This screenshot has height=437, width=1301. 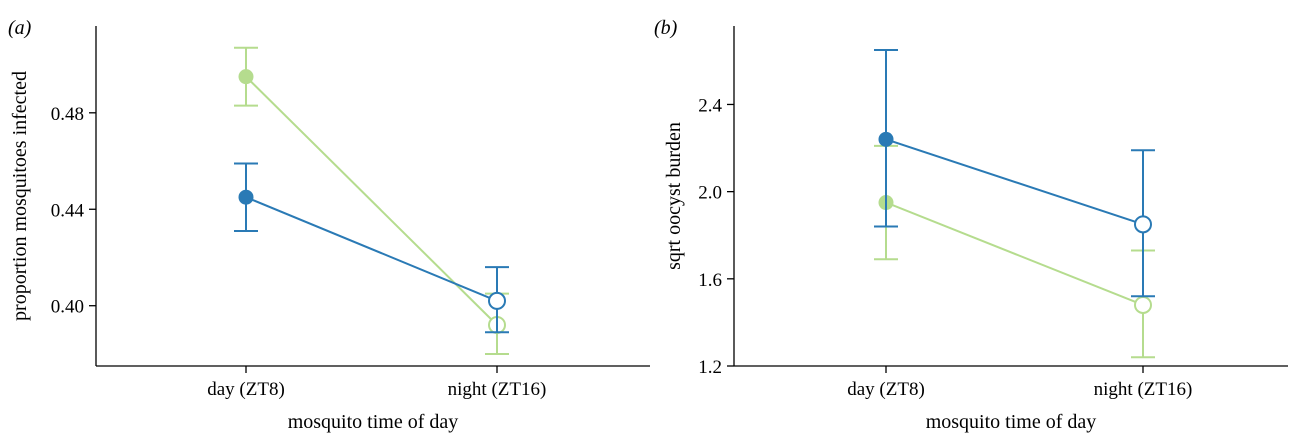 I want to click on panel-label: (a), so click(x=20, y=28).